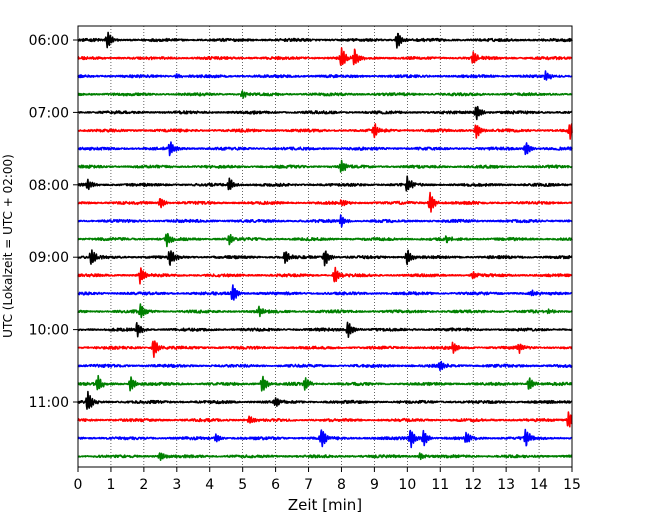 This screenshot has width=650, height=520. What do you see at coordinates (49, 258) in the screenshot?
I see `y-tick-label: 09:00` at bounding box center [49, 258].